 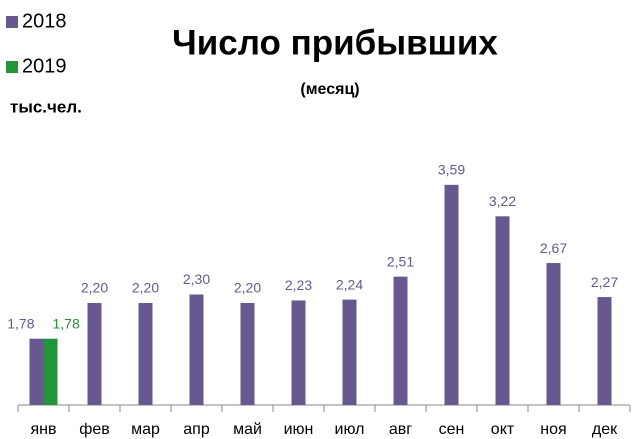 What do you see at coordinates (299, 429) in the screenshot?
I see `x-tick-label: июн` at bounding box center [299, 429].